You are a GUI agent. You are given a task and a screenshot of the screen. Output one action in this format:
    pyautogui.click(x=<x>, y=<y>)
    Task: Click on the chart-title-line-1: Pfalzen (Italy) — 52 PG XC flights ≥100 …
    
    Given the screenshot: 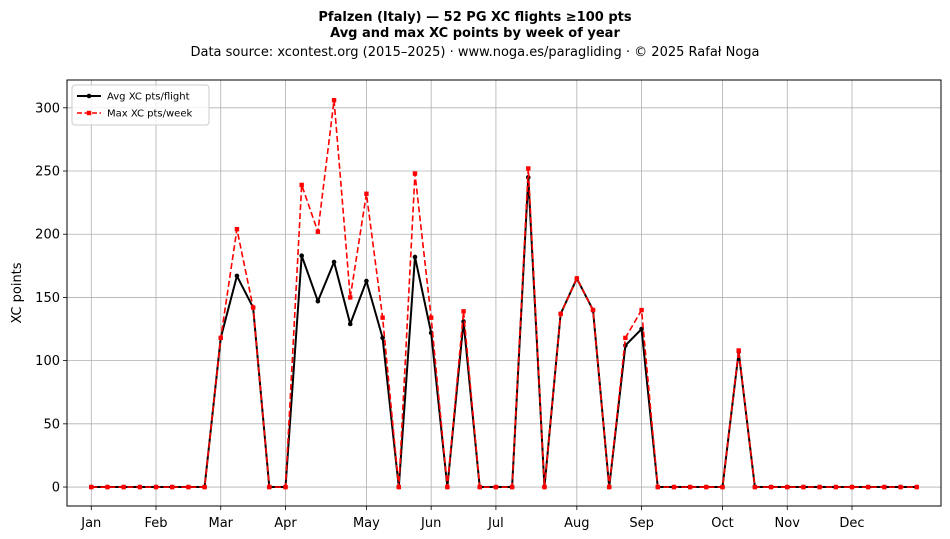 What is the action you would take?
    pyautogui.click(x=474, y=17)
    